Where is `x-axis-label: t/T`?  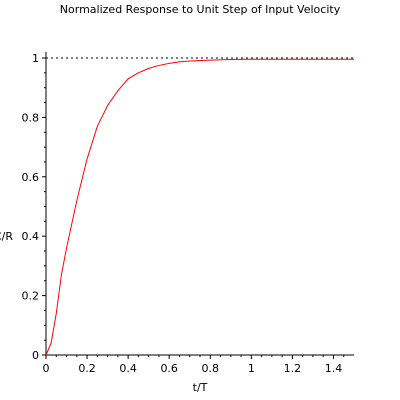 x-axis-label: t/T is located at coordinates (200, 387).